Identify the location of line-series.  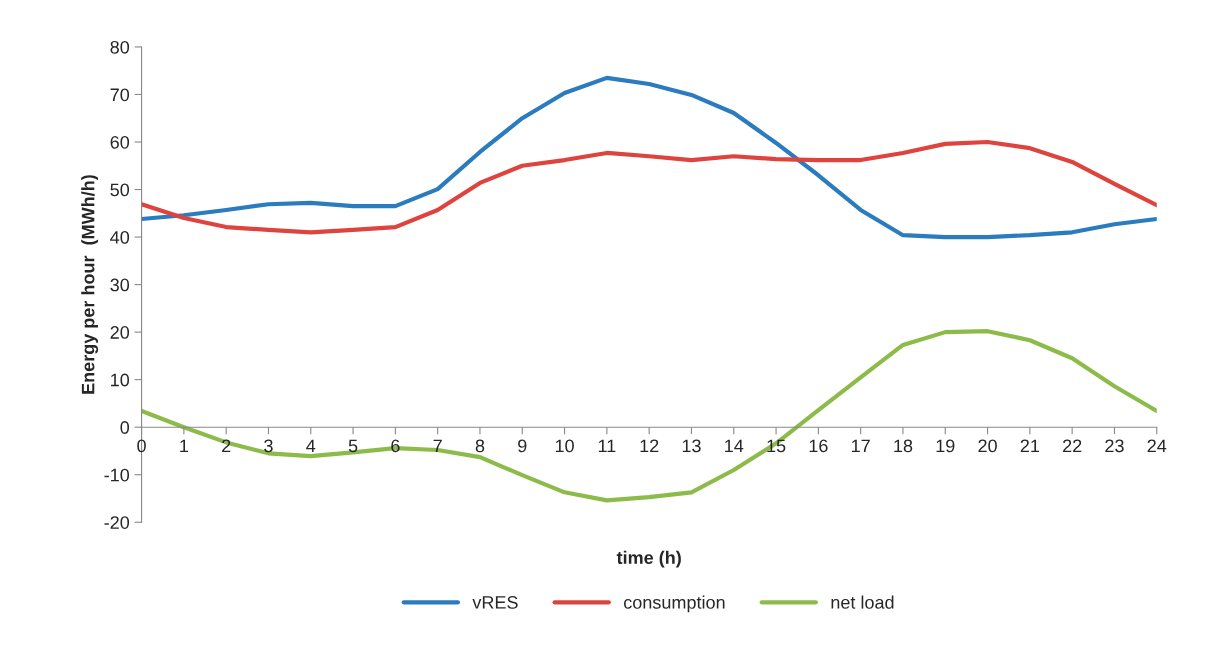
(649, 187).